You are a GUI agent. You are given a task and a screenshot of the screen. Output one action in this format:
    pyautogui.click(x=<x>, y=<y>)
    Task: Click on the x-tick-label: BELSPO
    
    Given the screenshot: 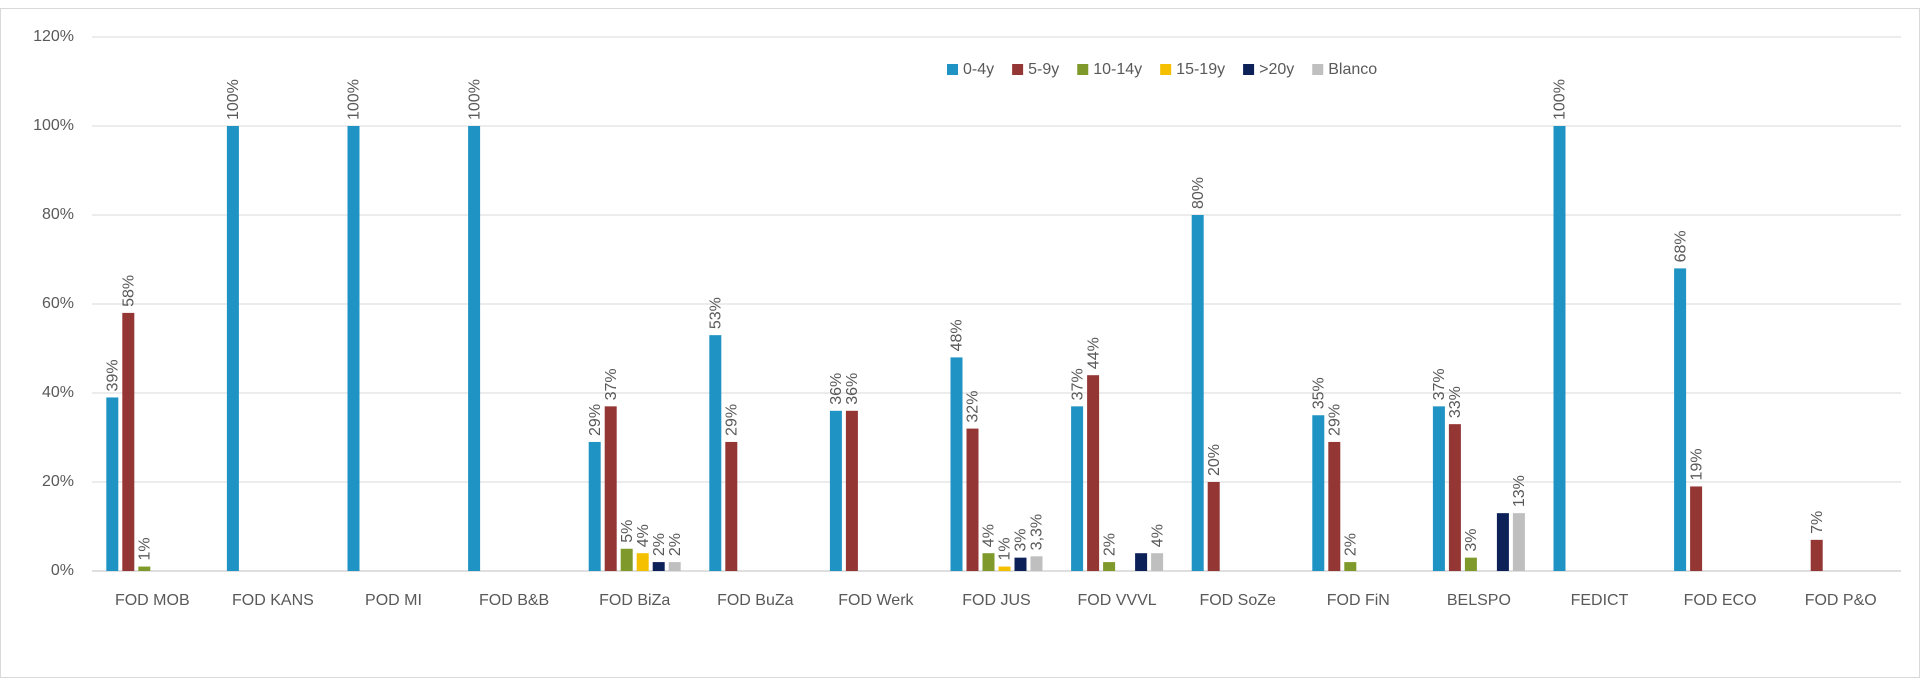 What is the action you would take?
    pyautogui.click(x=1479, y=600)
    